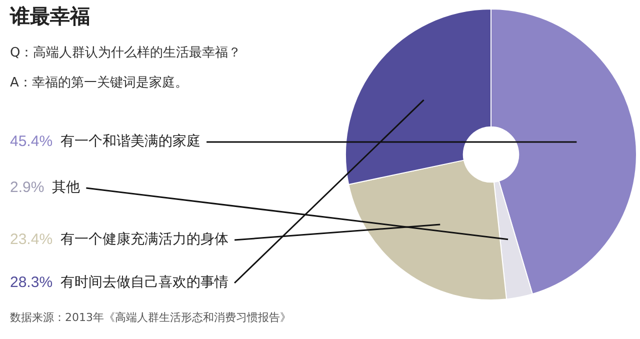 The height and width of the screenshot is (339, 640). I want to click on data-label: 2.9%, so click(27, 187).